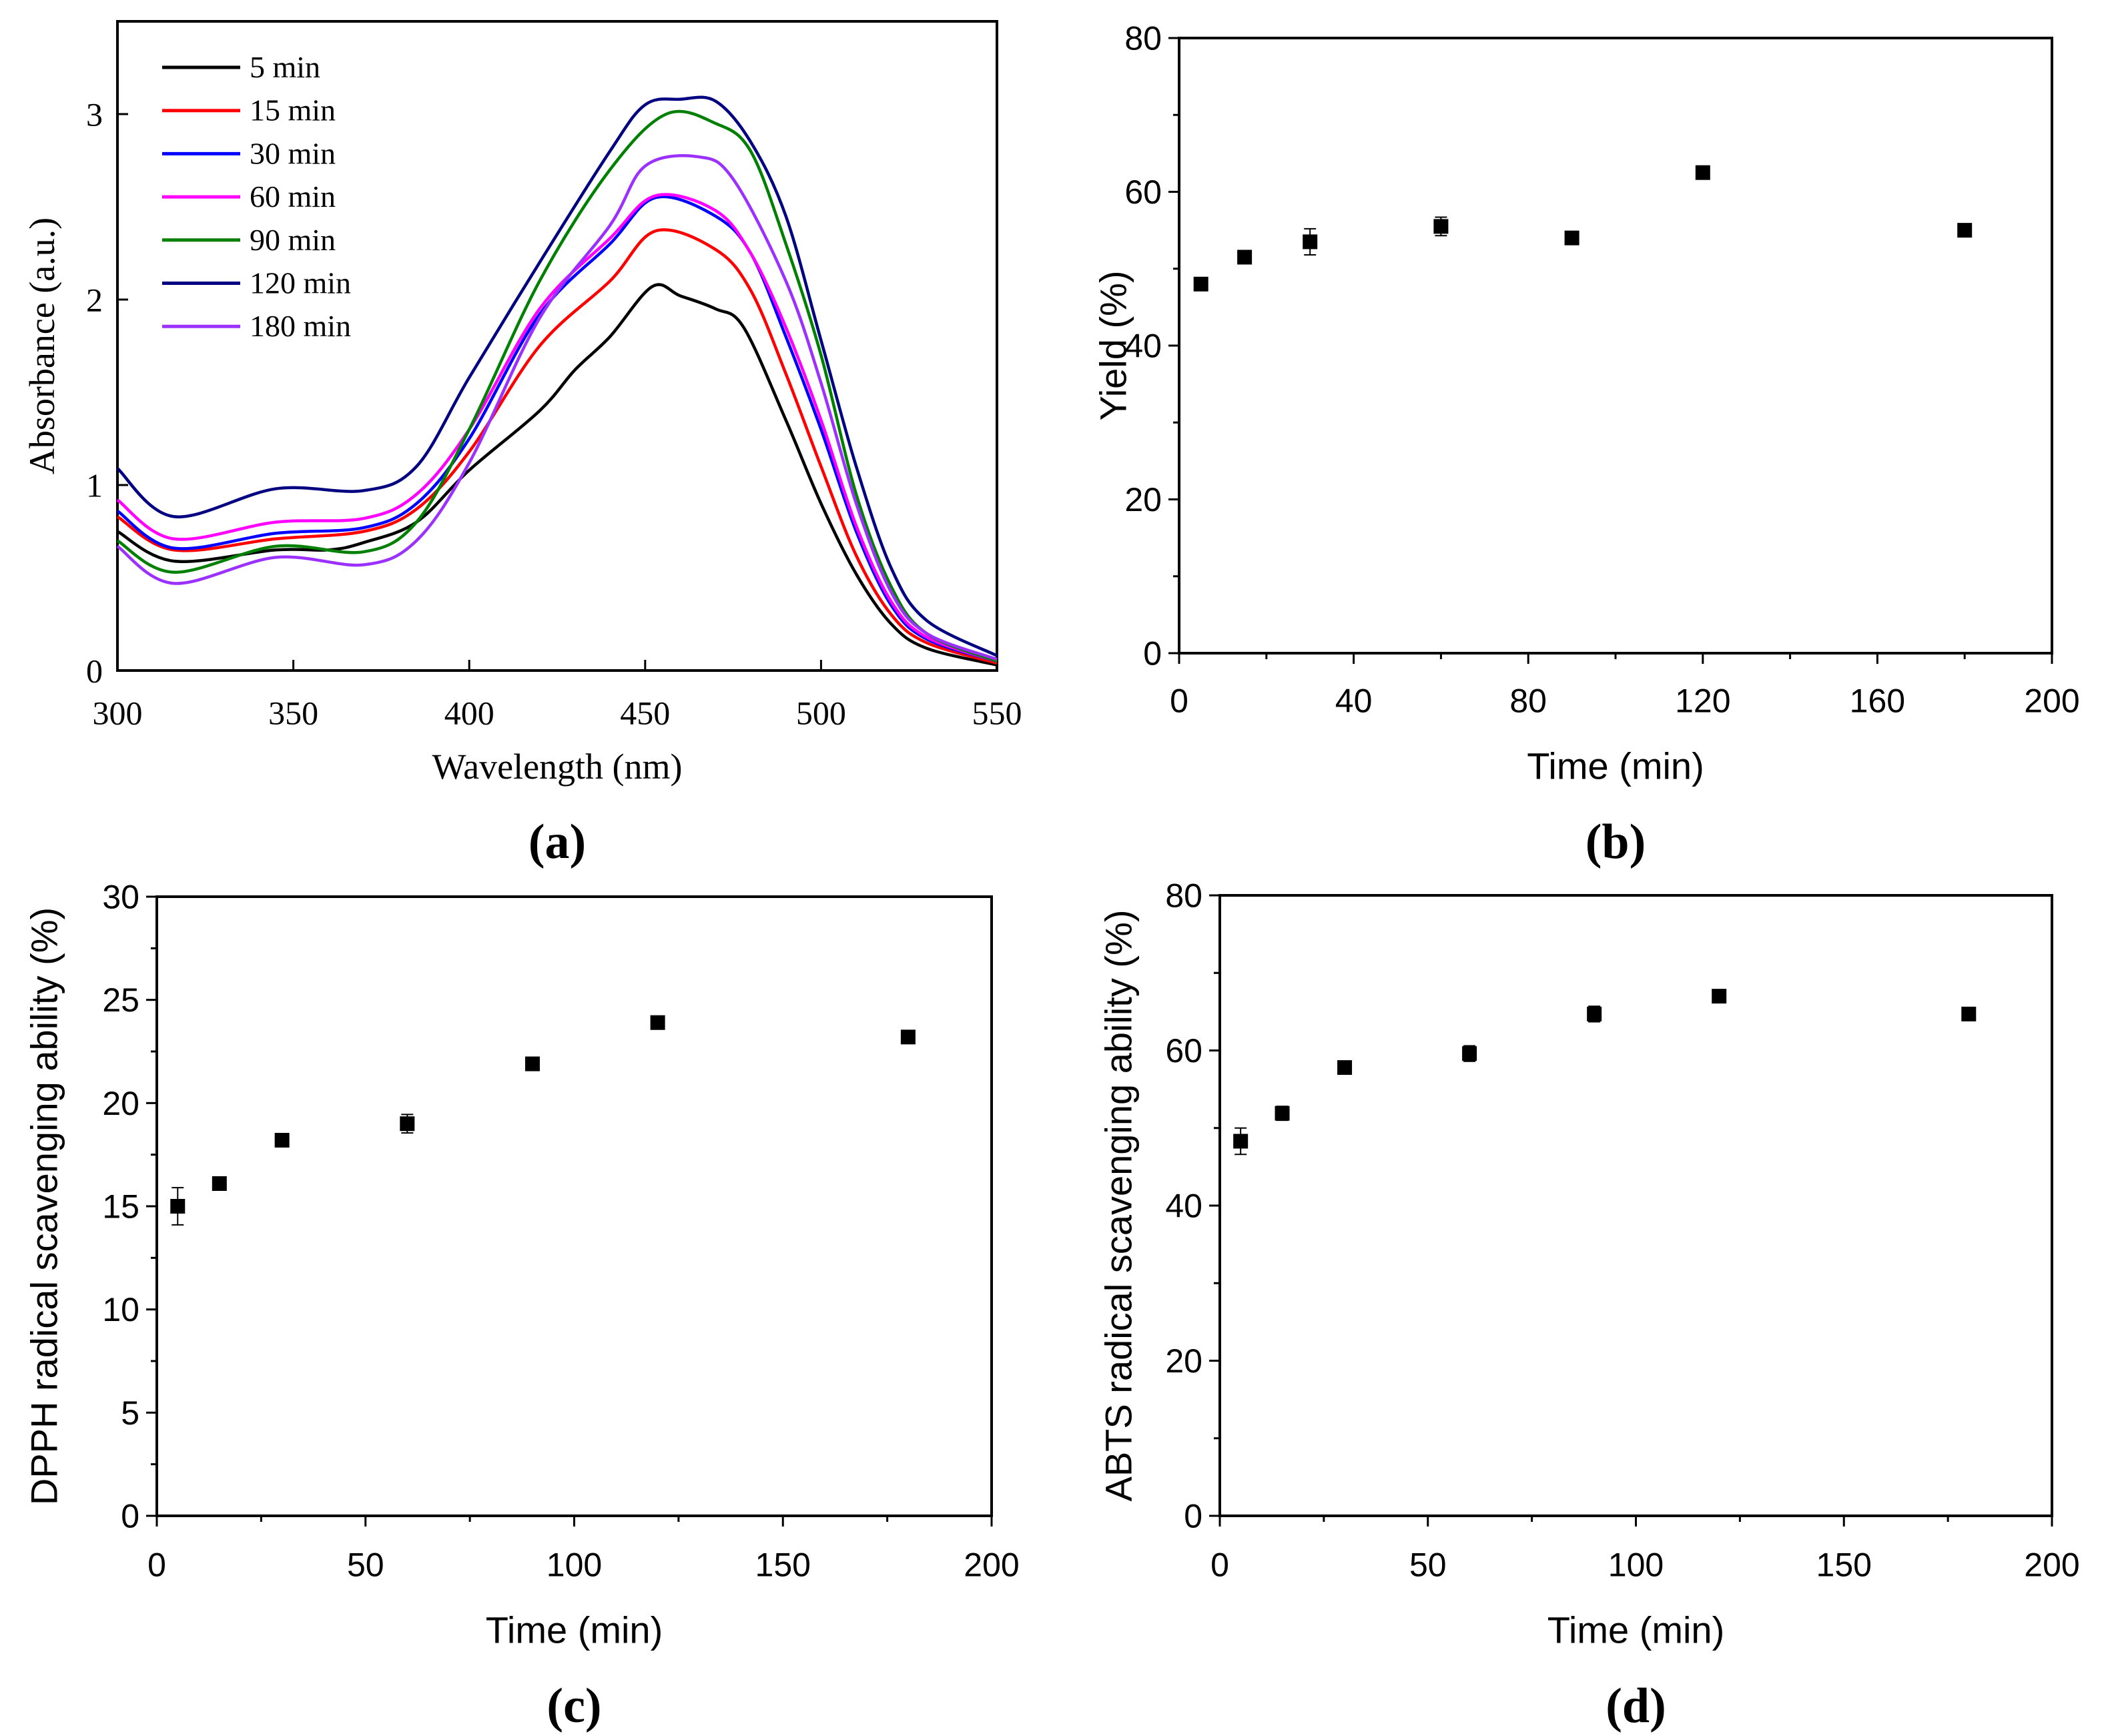 The width and height of the screenshot is (2110, 1736). I want to click on x-tick-label: 120, so click(1703, 701).